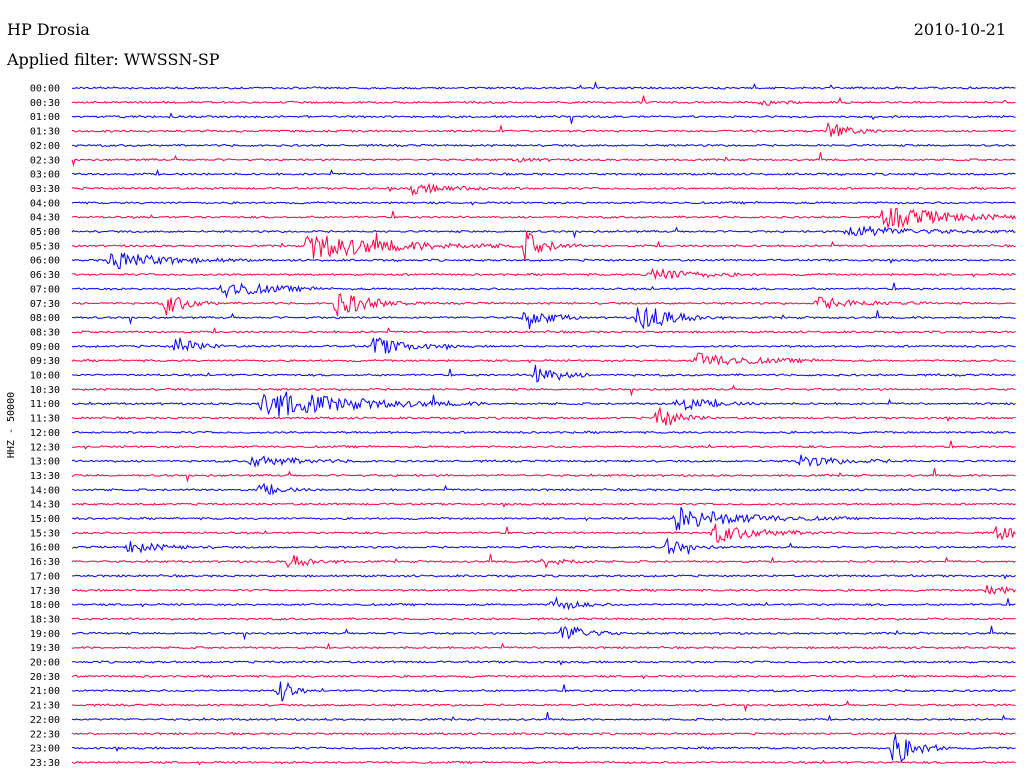  What do you see at coordinates (45, 404) in the screenshot?
I see `time-label: 11:00` at bounding box center [45, 404].